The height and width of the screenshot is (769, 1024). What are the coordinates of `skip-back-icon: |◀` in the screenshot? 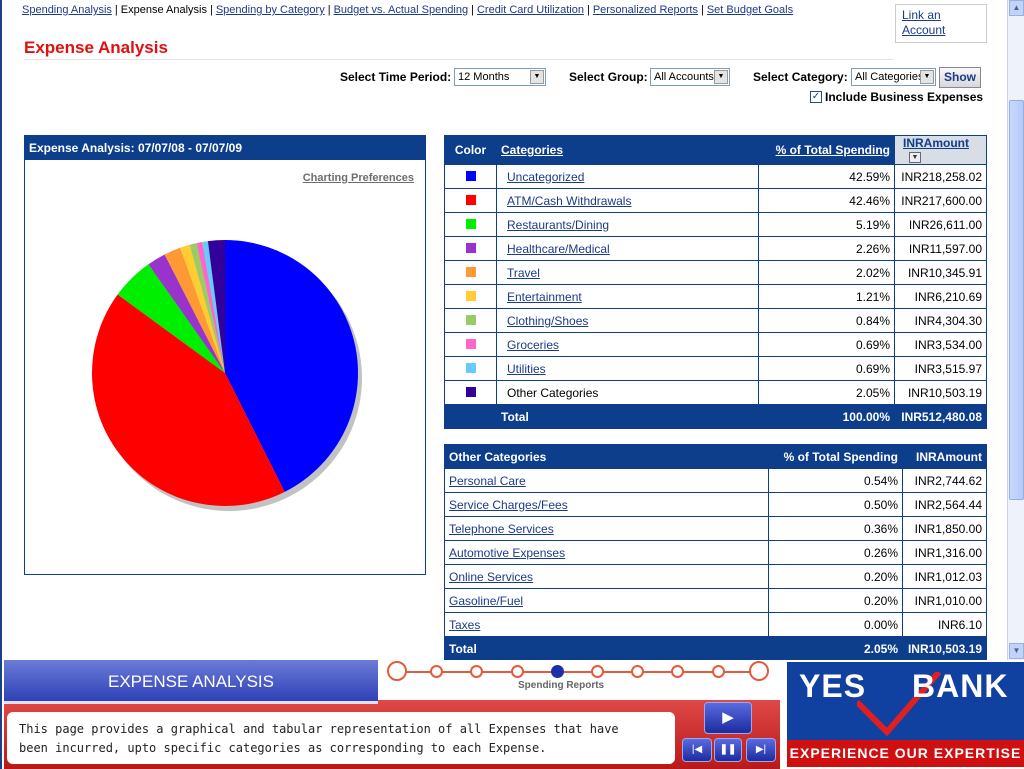 It's located at (697, 749).